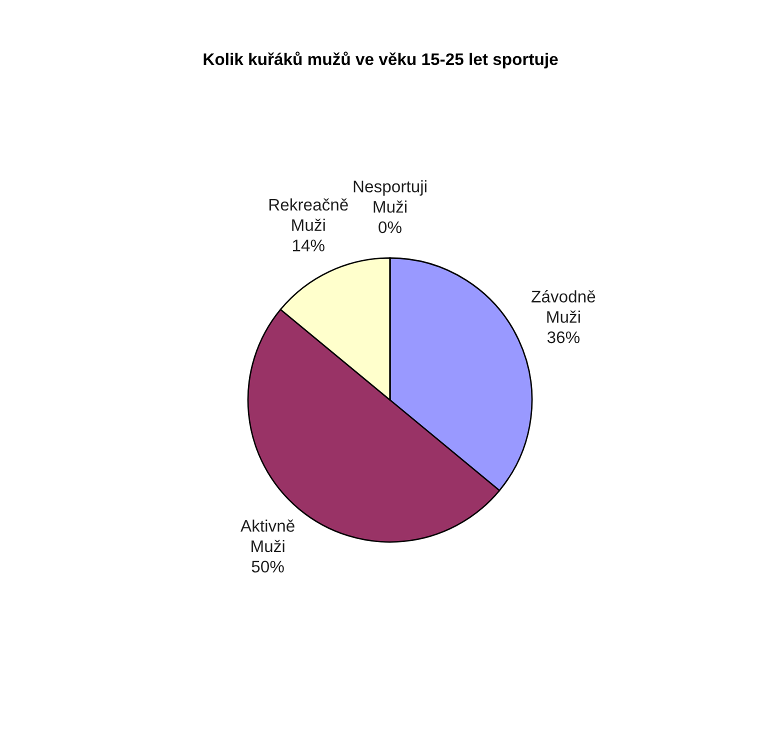  I want to click on text: 0%, so click(390, 227).